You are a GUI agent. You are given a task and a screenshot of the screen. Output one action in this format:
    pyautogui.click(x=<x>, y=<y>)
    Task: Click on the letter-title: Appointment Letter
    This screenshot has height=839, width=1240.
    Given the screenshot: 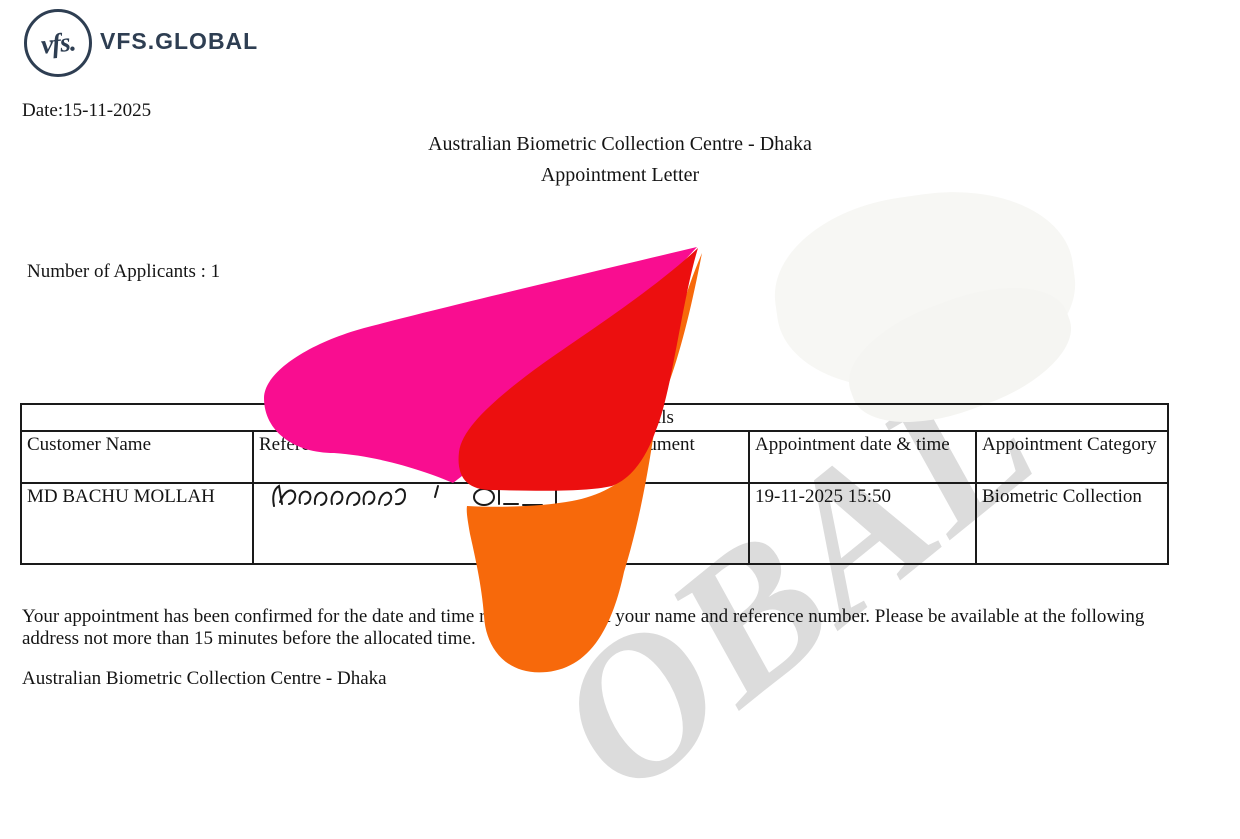 What is the action you would take?
    pyautogui.click(x=620, y=175)
    